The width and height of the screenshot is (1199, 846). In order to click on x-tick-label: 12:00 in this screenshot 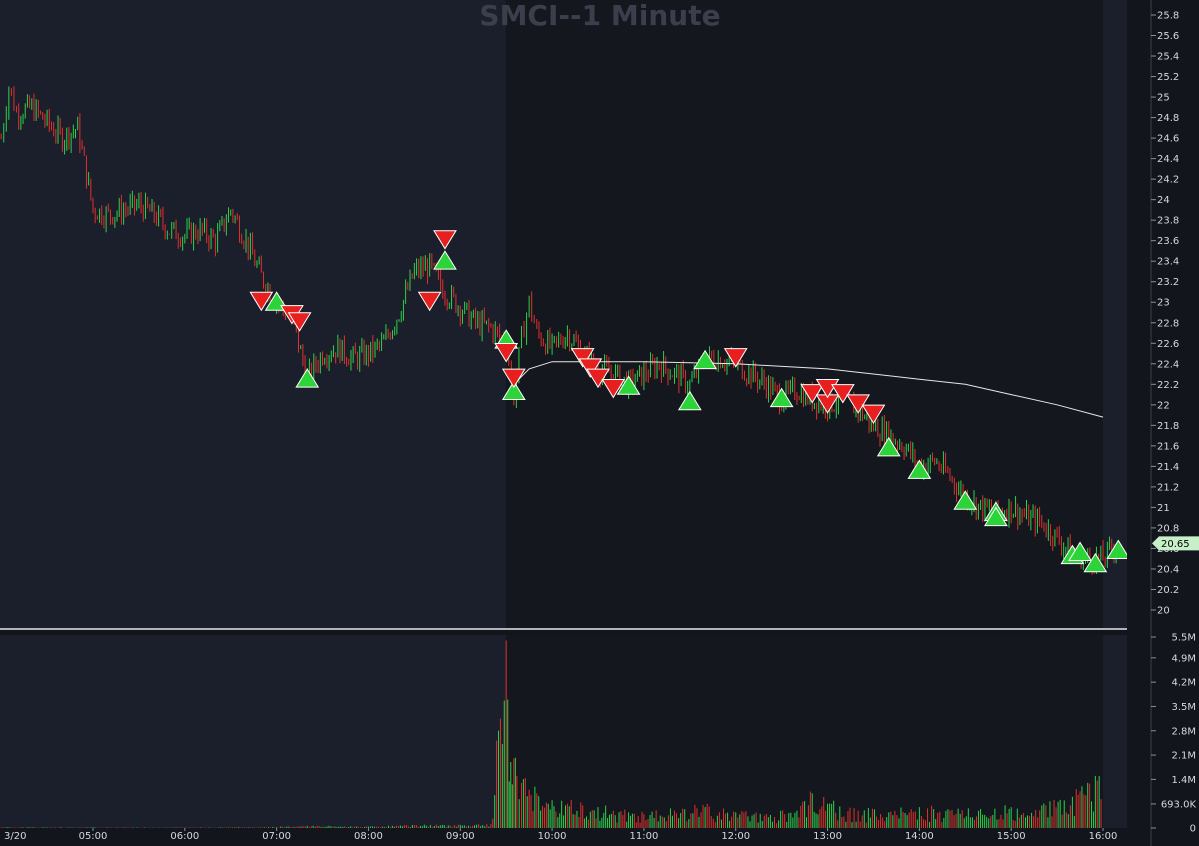, I will do `click(735, 836)`.